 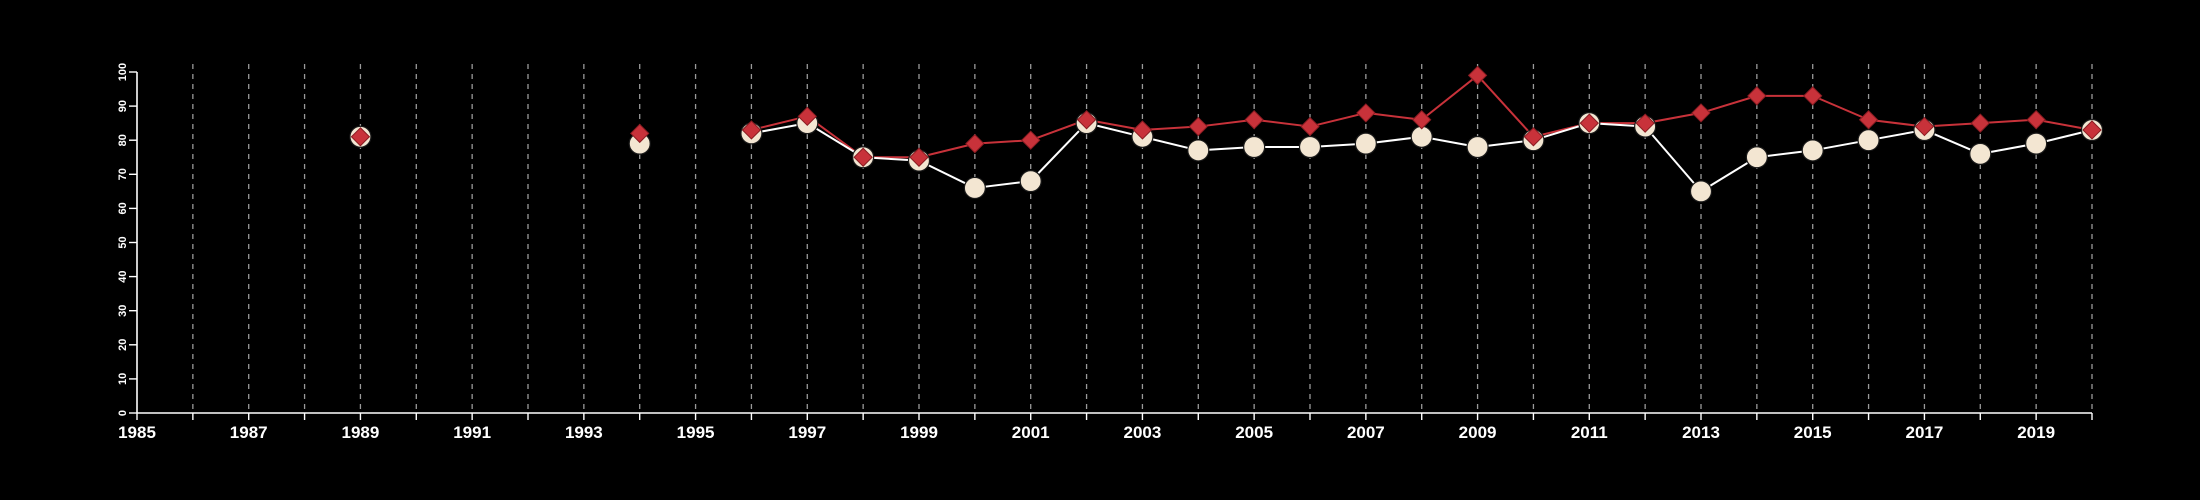 What do you see at coordinates (123, 174) in the screenshot?
I see `y-tick-label: 70` at bounding box center [123, 174].